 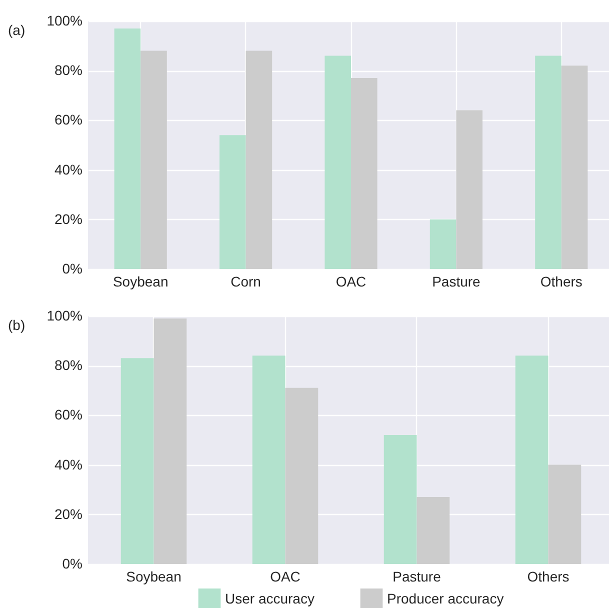 What do you see at coordinates (269, 598) in the screenshot?
I see `legend-label: User accuracy` at bounding box center [269, 598].